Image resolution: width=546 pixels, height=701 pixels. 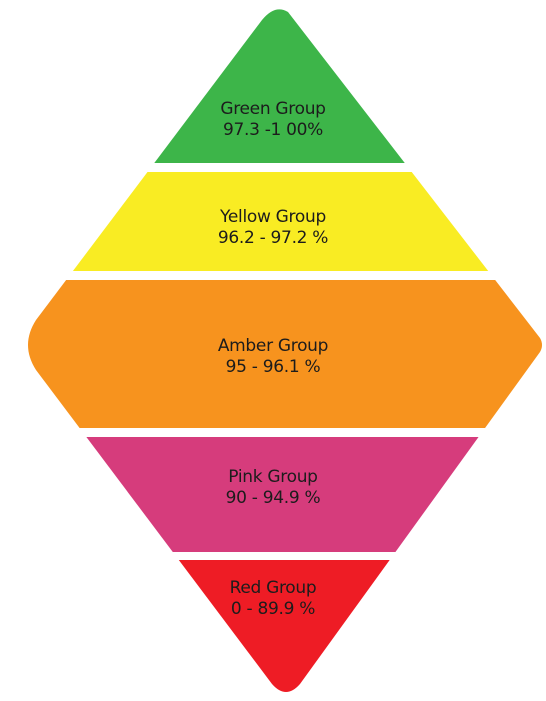 I want to click on yellow-group-label: Yellow Group 96.2 - 97.2 %, so click(x=273, y=228).